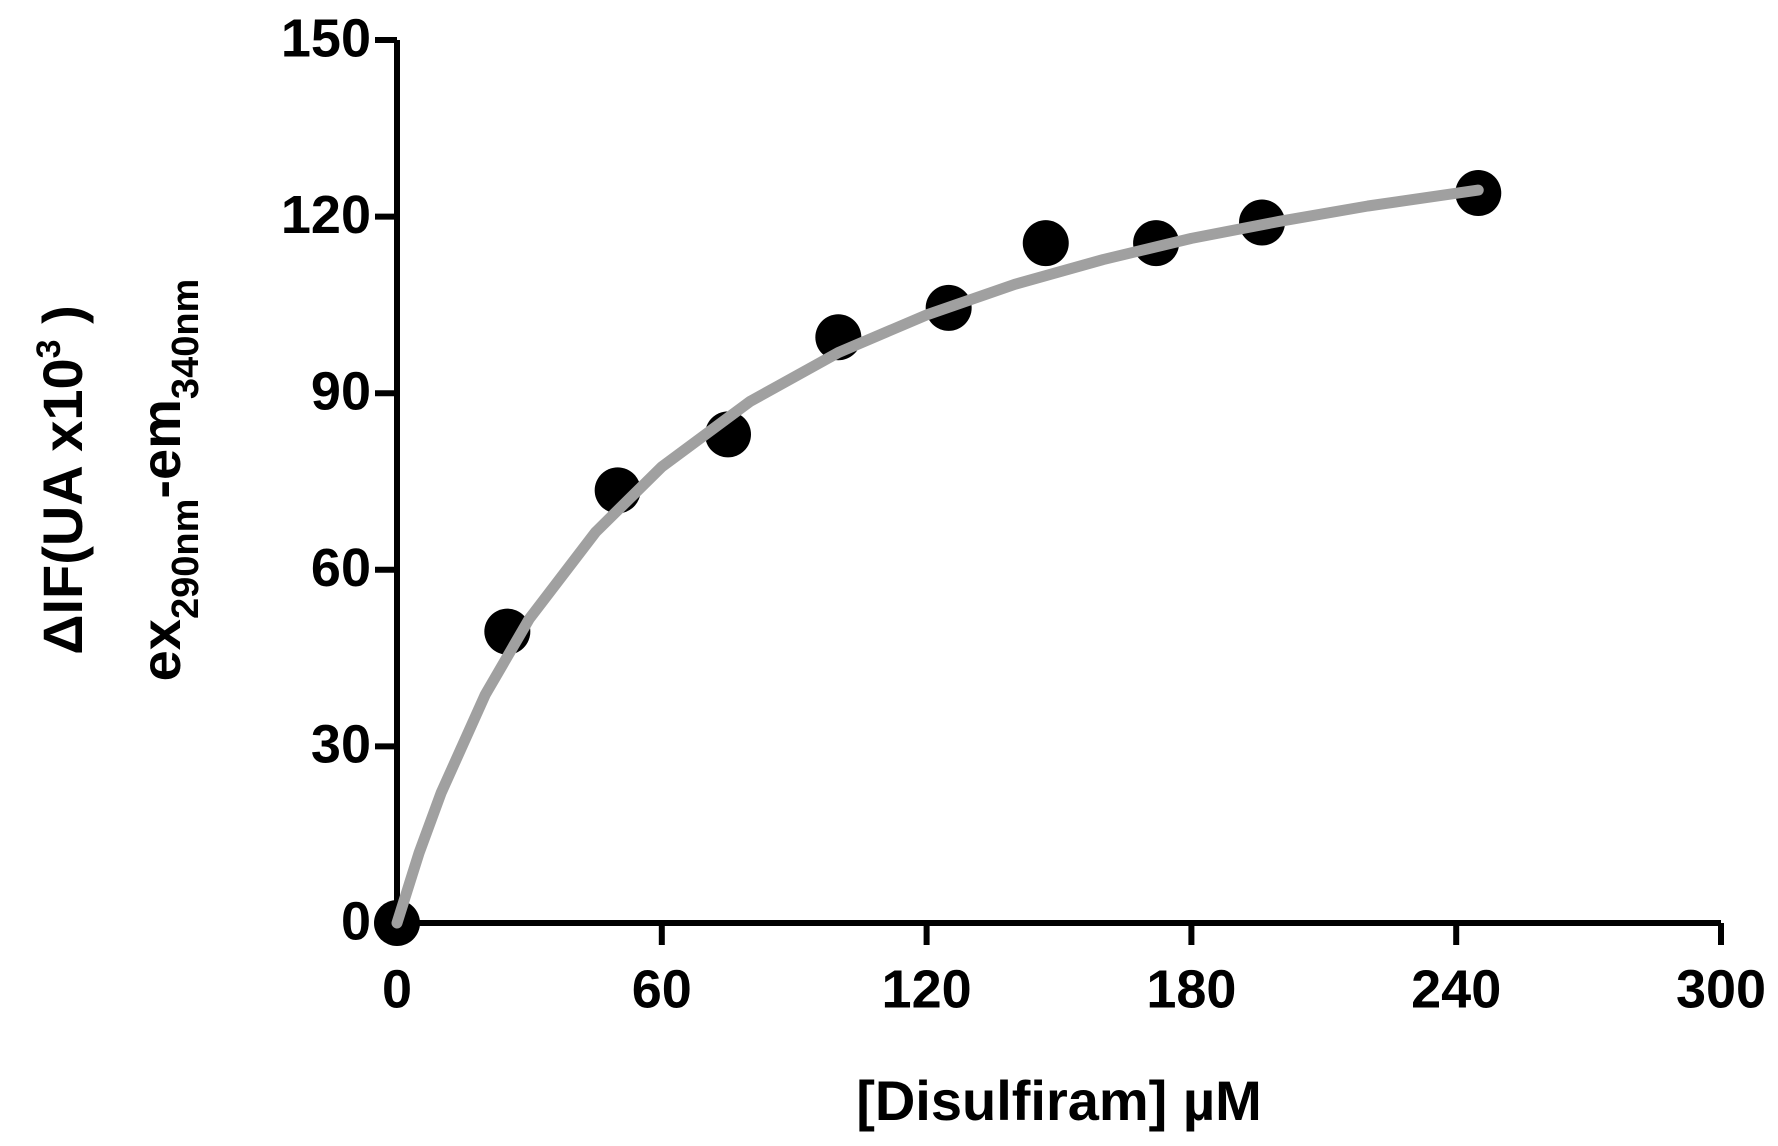  What do you see at coordinates (186, 339) in the screenshot?
I see `y-label-sub: 340nm` at bounding box center [186, 339].